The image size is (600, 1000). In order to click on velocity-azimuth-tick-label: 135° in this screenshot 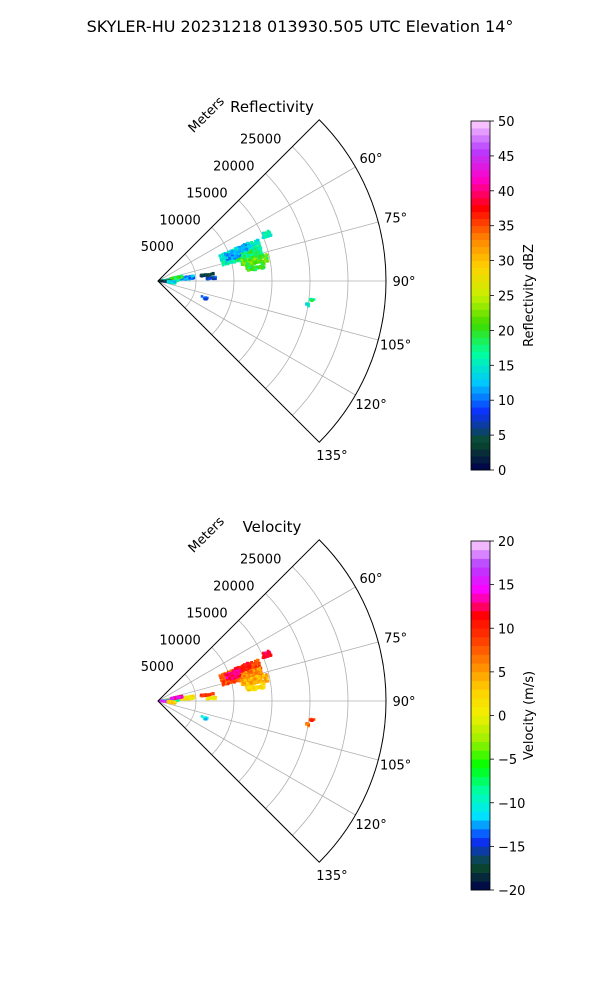, I will do `click(331, 876)`.